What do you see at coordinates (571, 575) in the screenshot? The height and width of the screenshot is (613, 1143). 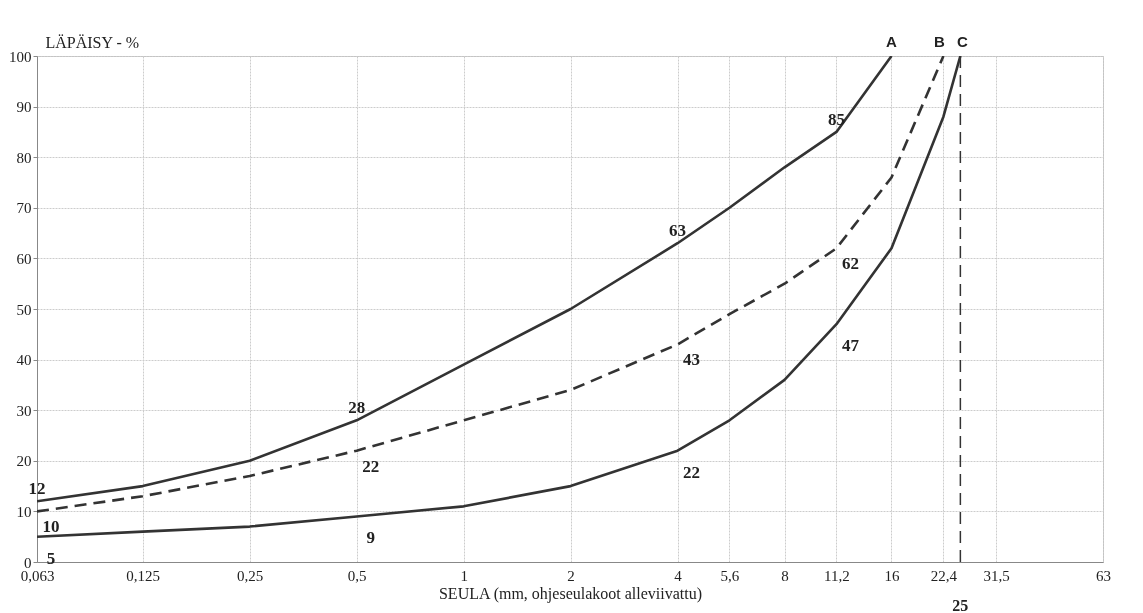 I see `x-tick-label: 2` at bounding box center [571, 575].